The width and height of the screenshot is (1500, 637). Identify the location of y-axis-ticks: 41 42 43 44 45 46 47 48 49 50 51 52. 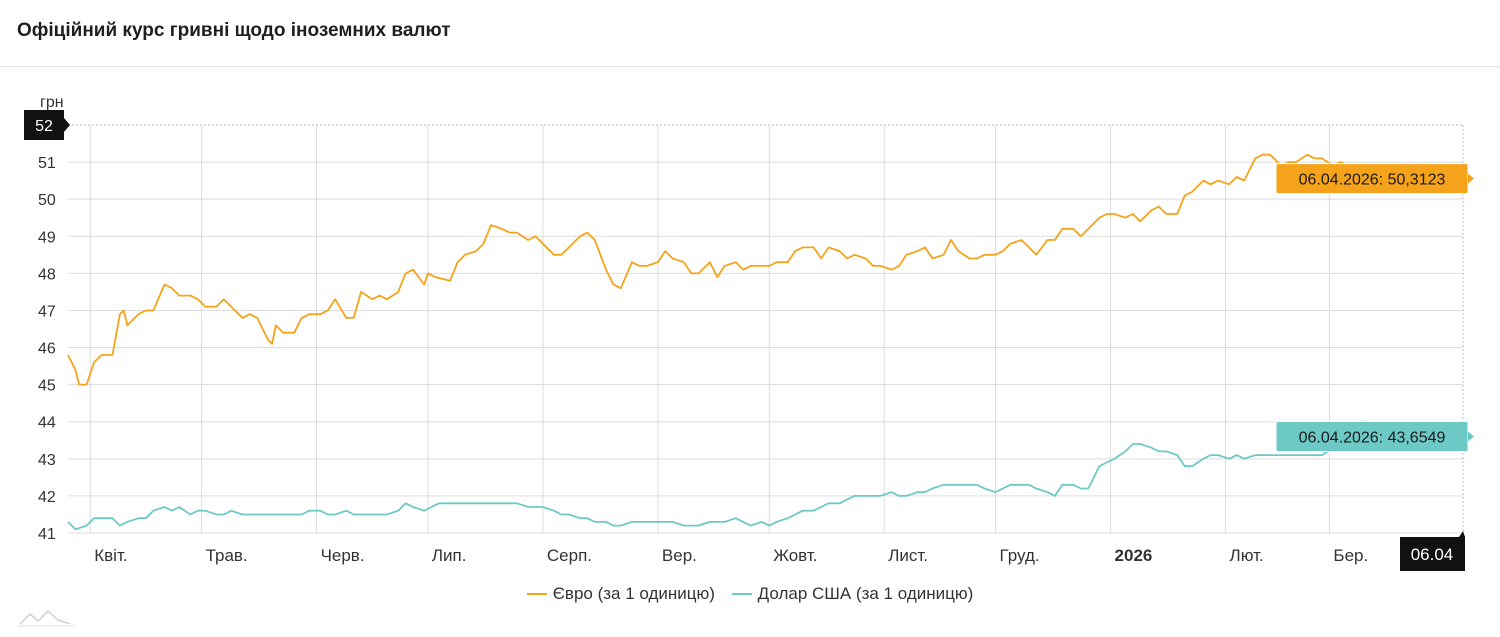
(47, 330).